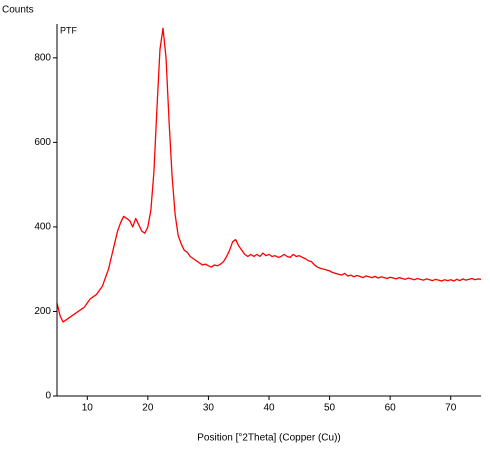 This screenshot has height=449, width=490. What do you see at coordinates (269, 438) in the screenshot?
I see `x-axis-label: Position [°2Theta] (Copper (Cu))` at bounding box center [269, 438].